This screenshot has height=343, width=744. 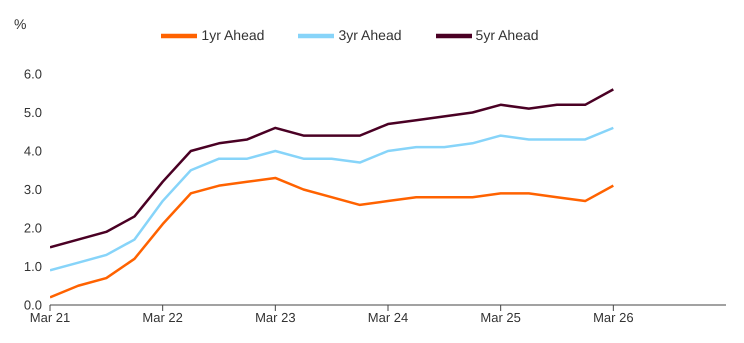 What do you see at coordinates (50, 318) in the screenshot?
I see `x-tick-label: Mar 21` at bounding box center [50, 318].